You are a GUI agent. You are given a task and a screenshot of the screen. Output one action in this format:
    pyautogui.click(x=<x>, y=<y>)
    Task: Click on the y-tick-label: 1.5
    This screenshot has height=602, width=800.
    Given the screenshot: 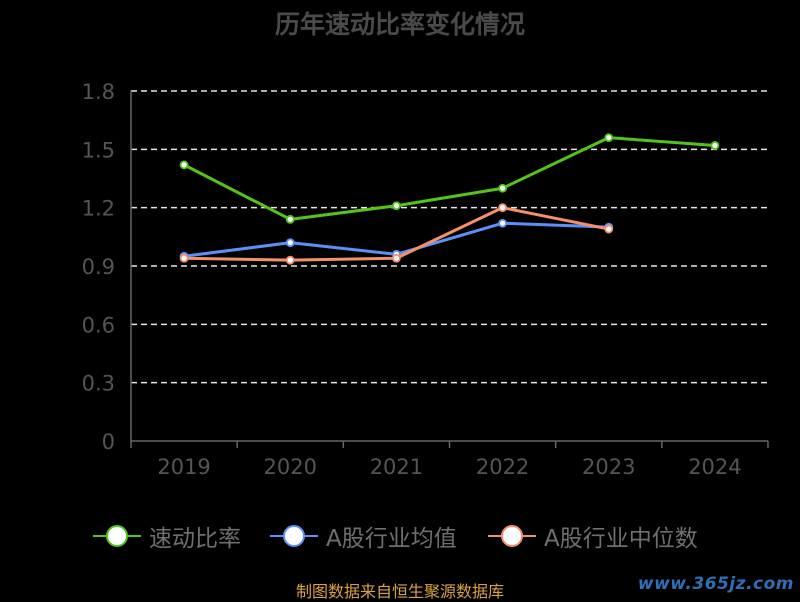 What is the action you would take?
    pyautogui.click(x=98, y=150)
    